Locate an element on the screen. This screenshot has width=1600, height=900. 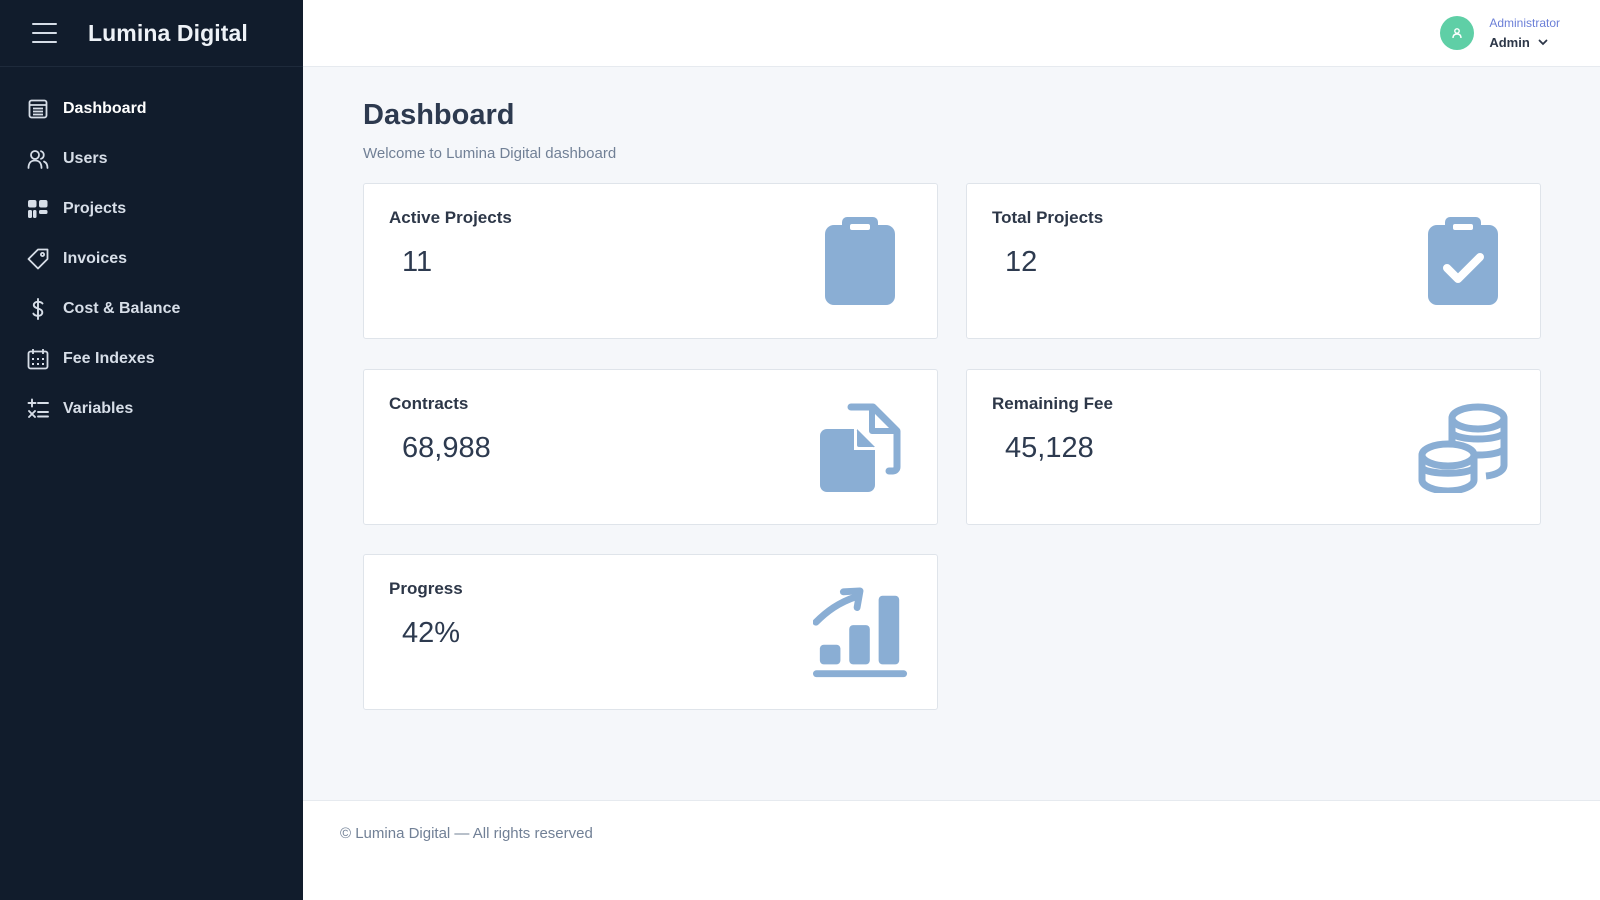
sidebar-item-dashboard: Dashboard is located at coordinates (151, 109).